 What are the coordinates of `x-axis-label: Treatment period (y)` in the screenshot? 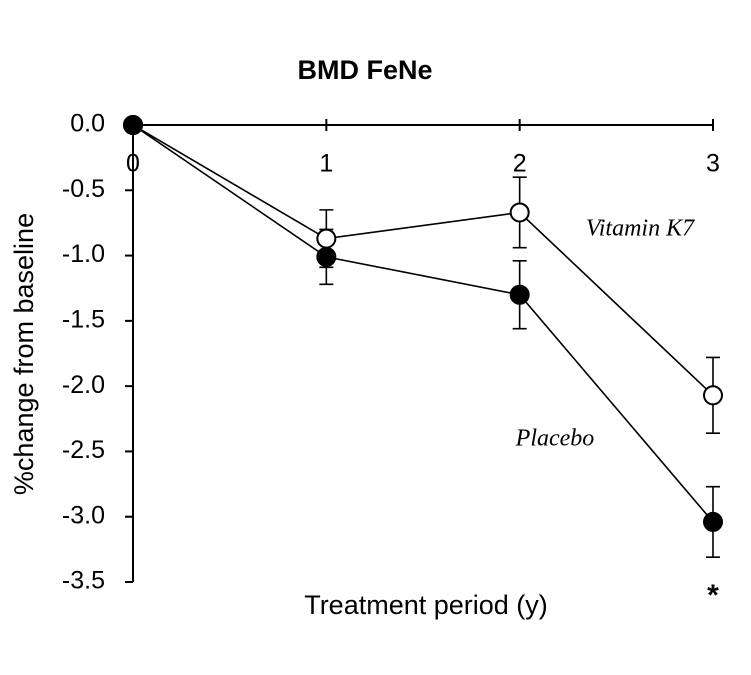 It's located at (426, 605).